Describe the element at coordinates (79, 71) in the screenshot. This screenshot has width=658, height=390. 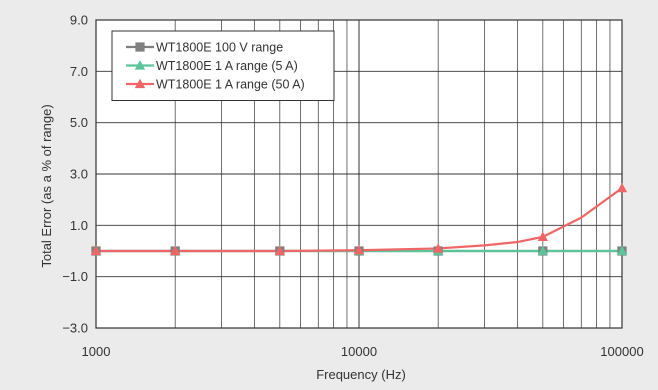
I see `y-tick-label-5: 7.0` at that location.